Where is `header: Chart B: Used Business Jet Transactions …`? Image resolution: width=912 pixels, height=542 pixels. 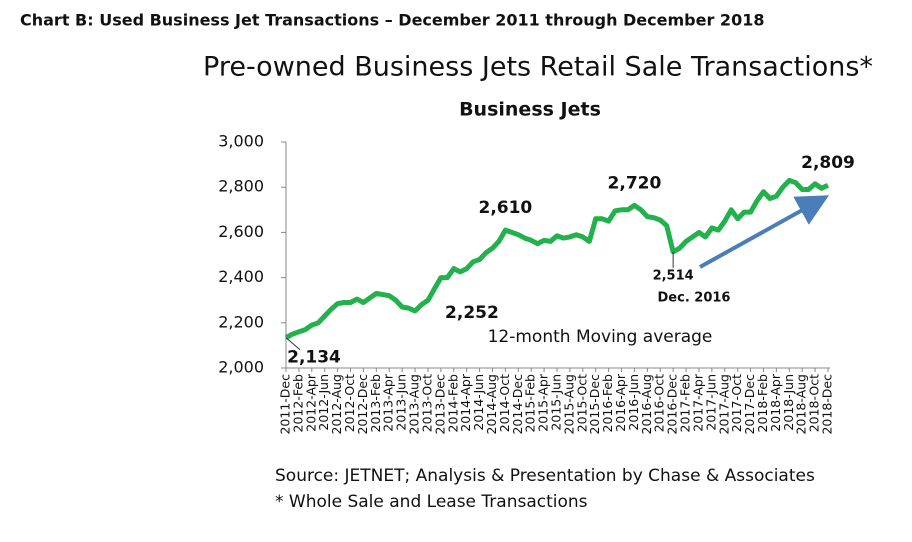
header: Chart B: Used Business Jet Transactions … is located at coordinates (392, 20).